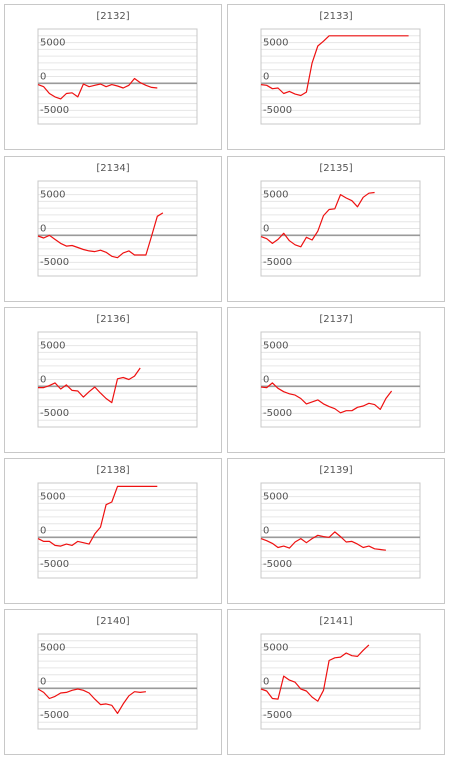  I want to click on chart-panel: [2132] 5000 0 -5000, so click(113, 77).